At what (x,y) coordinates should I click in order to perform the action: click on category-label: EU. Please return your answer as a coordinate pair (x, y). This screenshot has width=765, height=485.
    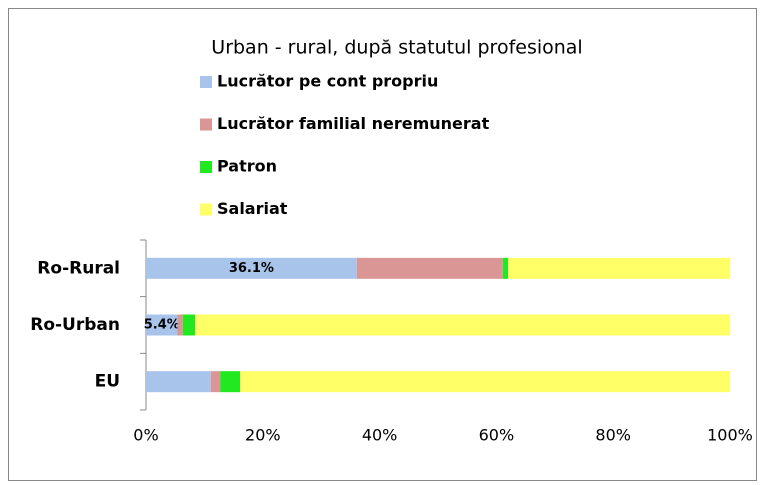
    Looking at the image, I should click on (107, 382).